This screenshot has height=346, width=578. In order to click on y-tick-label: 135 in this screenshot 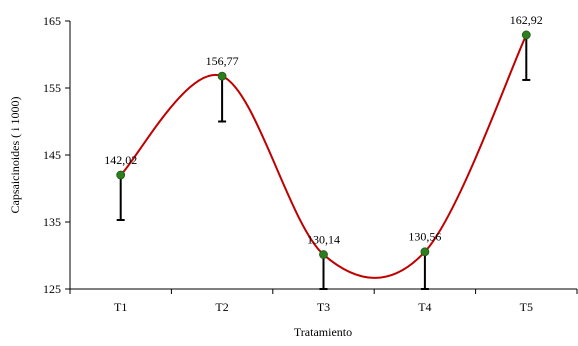, I will do `click(52, 222)`.